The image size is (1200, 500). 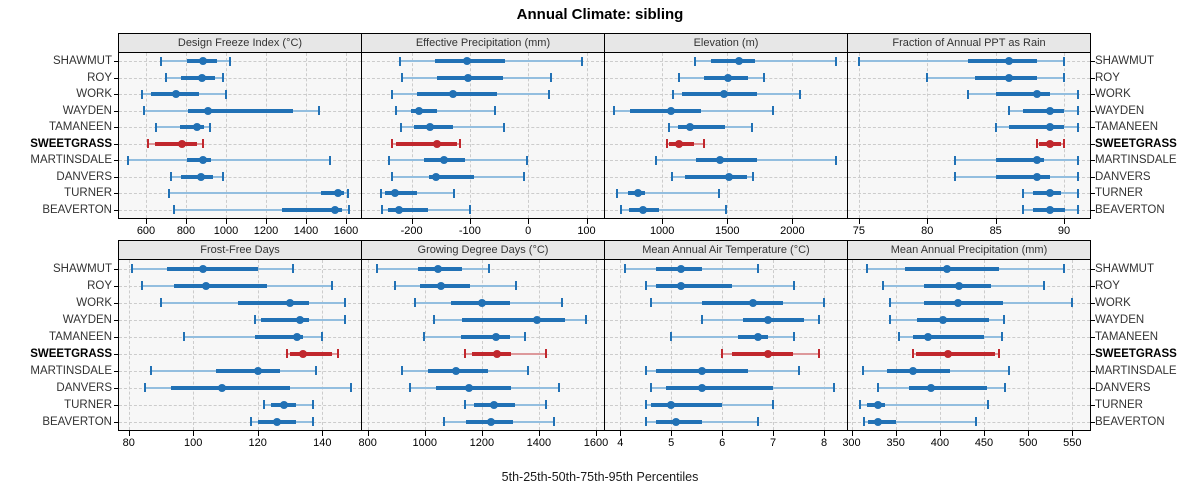 I want to click on panel-header: Design Freeze Index (°C), so click(x=239, y=42).